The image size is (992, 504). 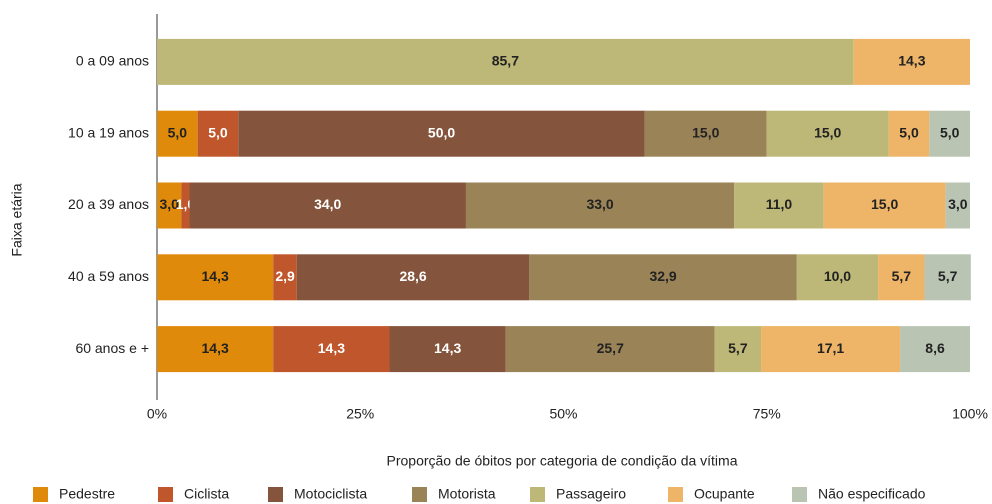 I want to click on data-label: 28,6, so click(x=412, y=276).